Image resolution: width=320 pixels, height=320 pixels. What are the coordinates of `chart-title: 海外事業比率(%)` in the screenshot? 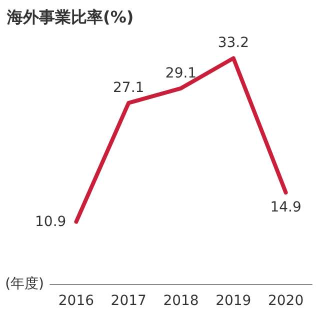 It's located at (70, 17).